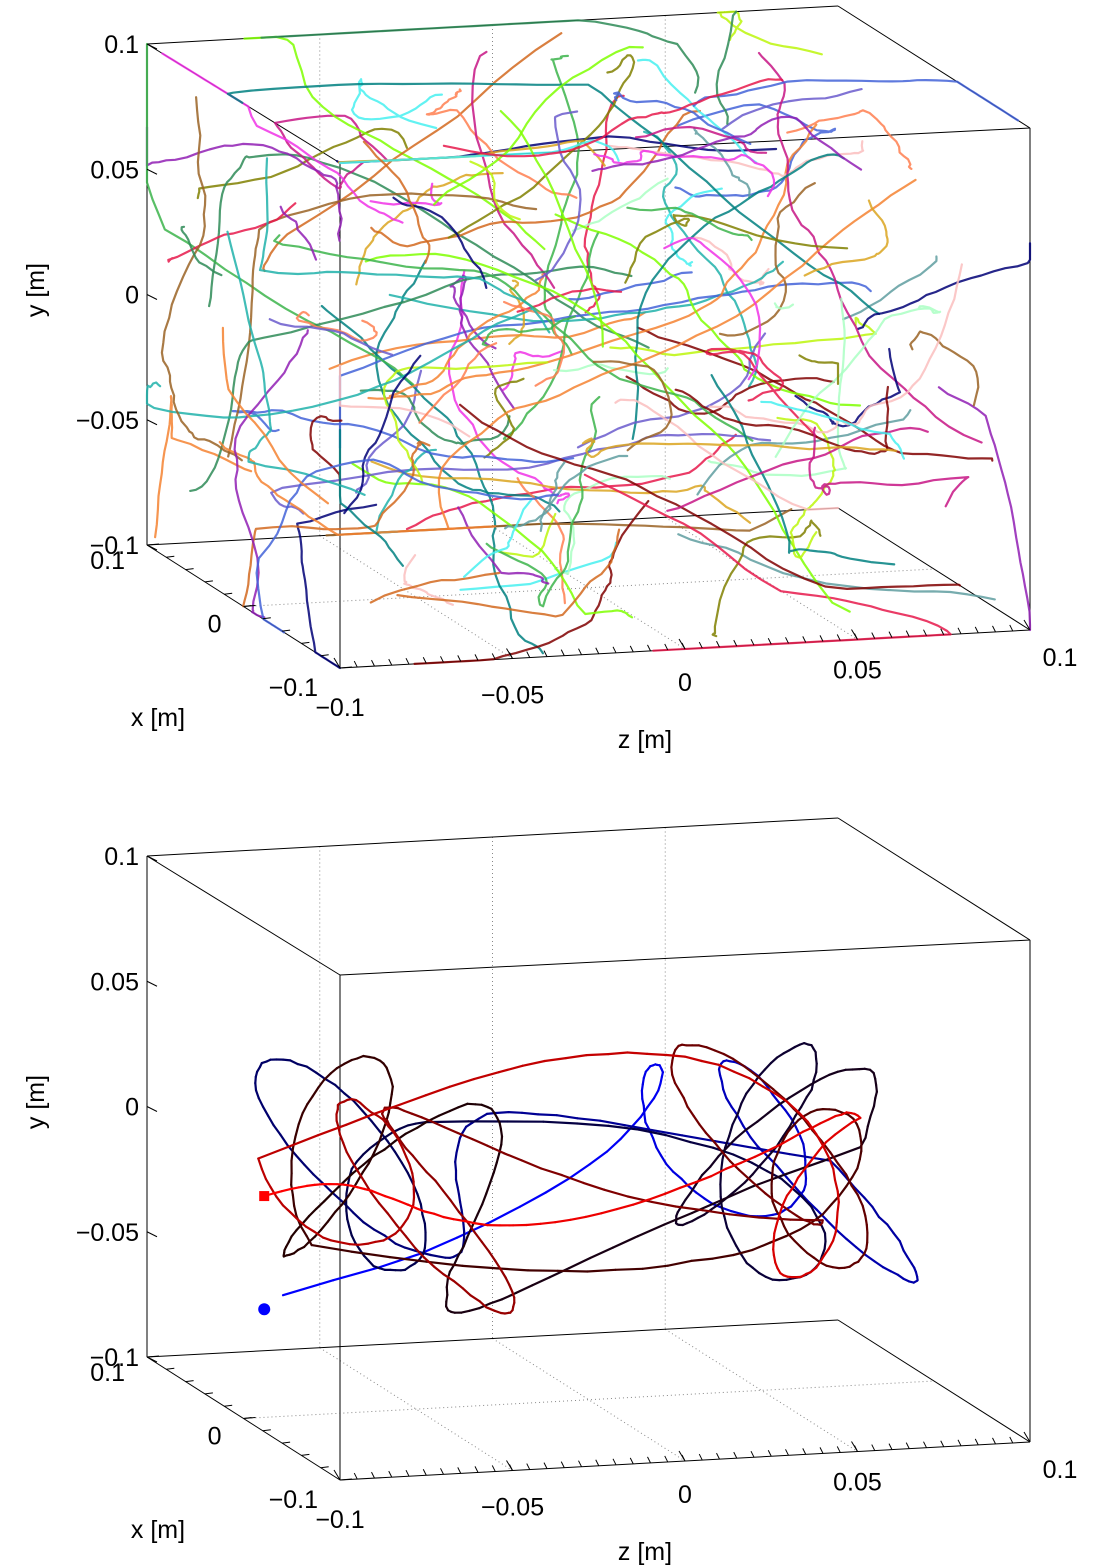 This screenshot has height=1568, width=1093. What do you see at coordinates (107, 1233) in the screenshot?
I see `y-tick-label: −0.05` at bounding box center [107, 1233].